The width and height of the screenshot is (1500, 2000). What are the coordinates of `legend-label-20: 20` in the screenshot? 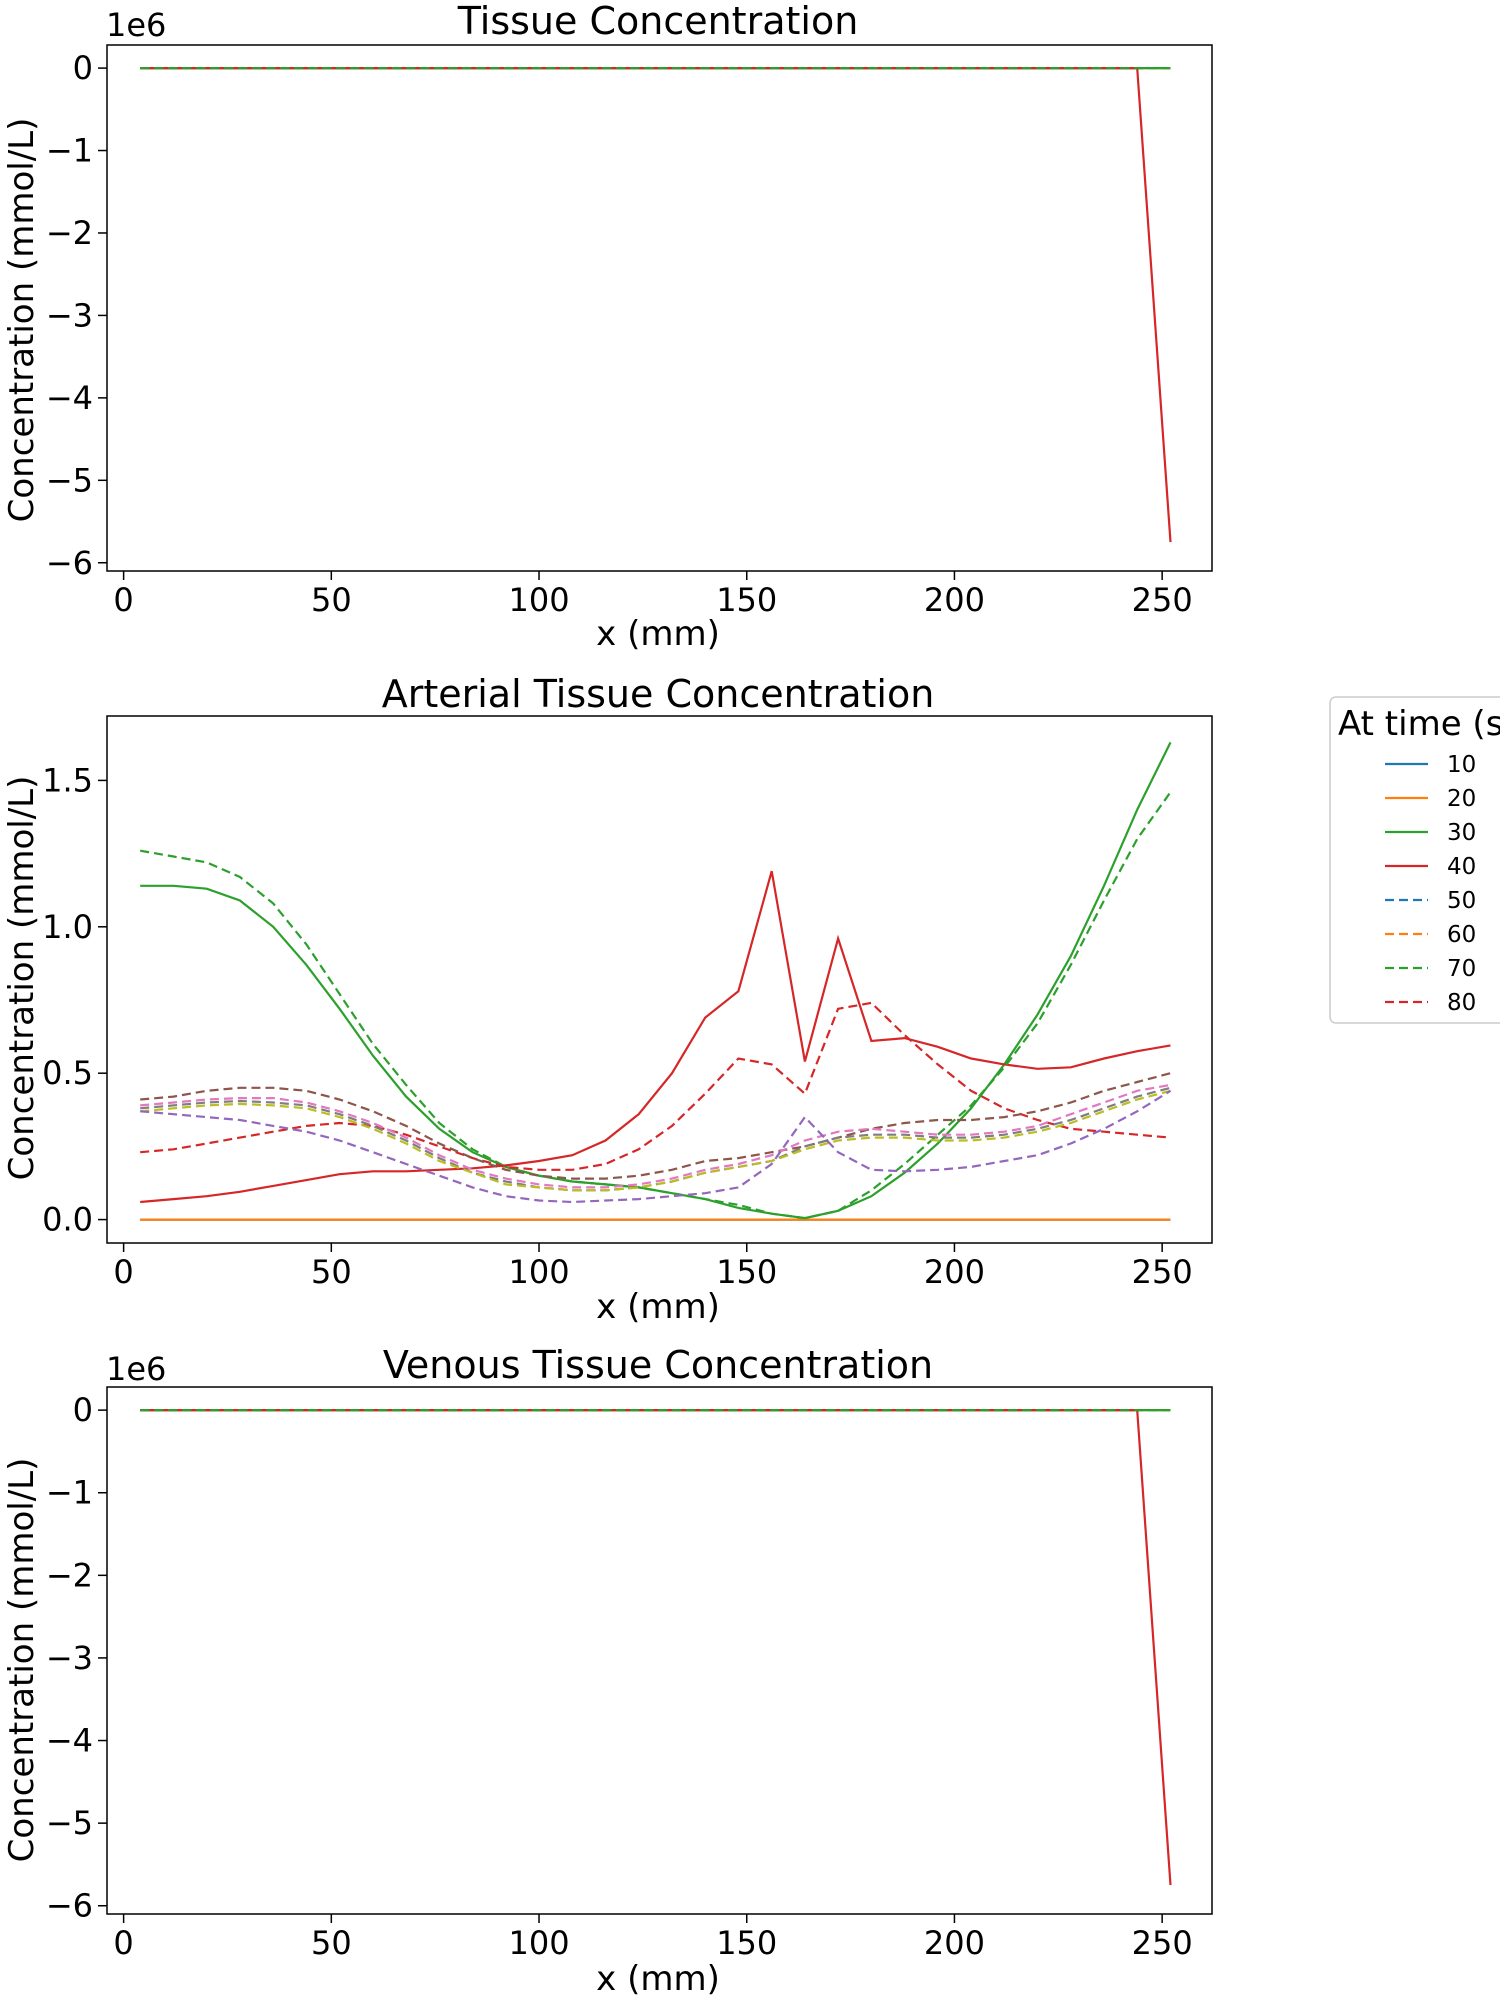 It's located at (1461, 799).